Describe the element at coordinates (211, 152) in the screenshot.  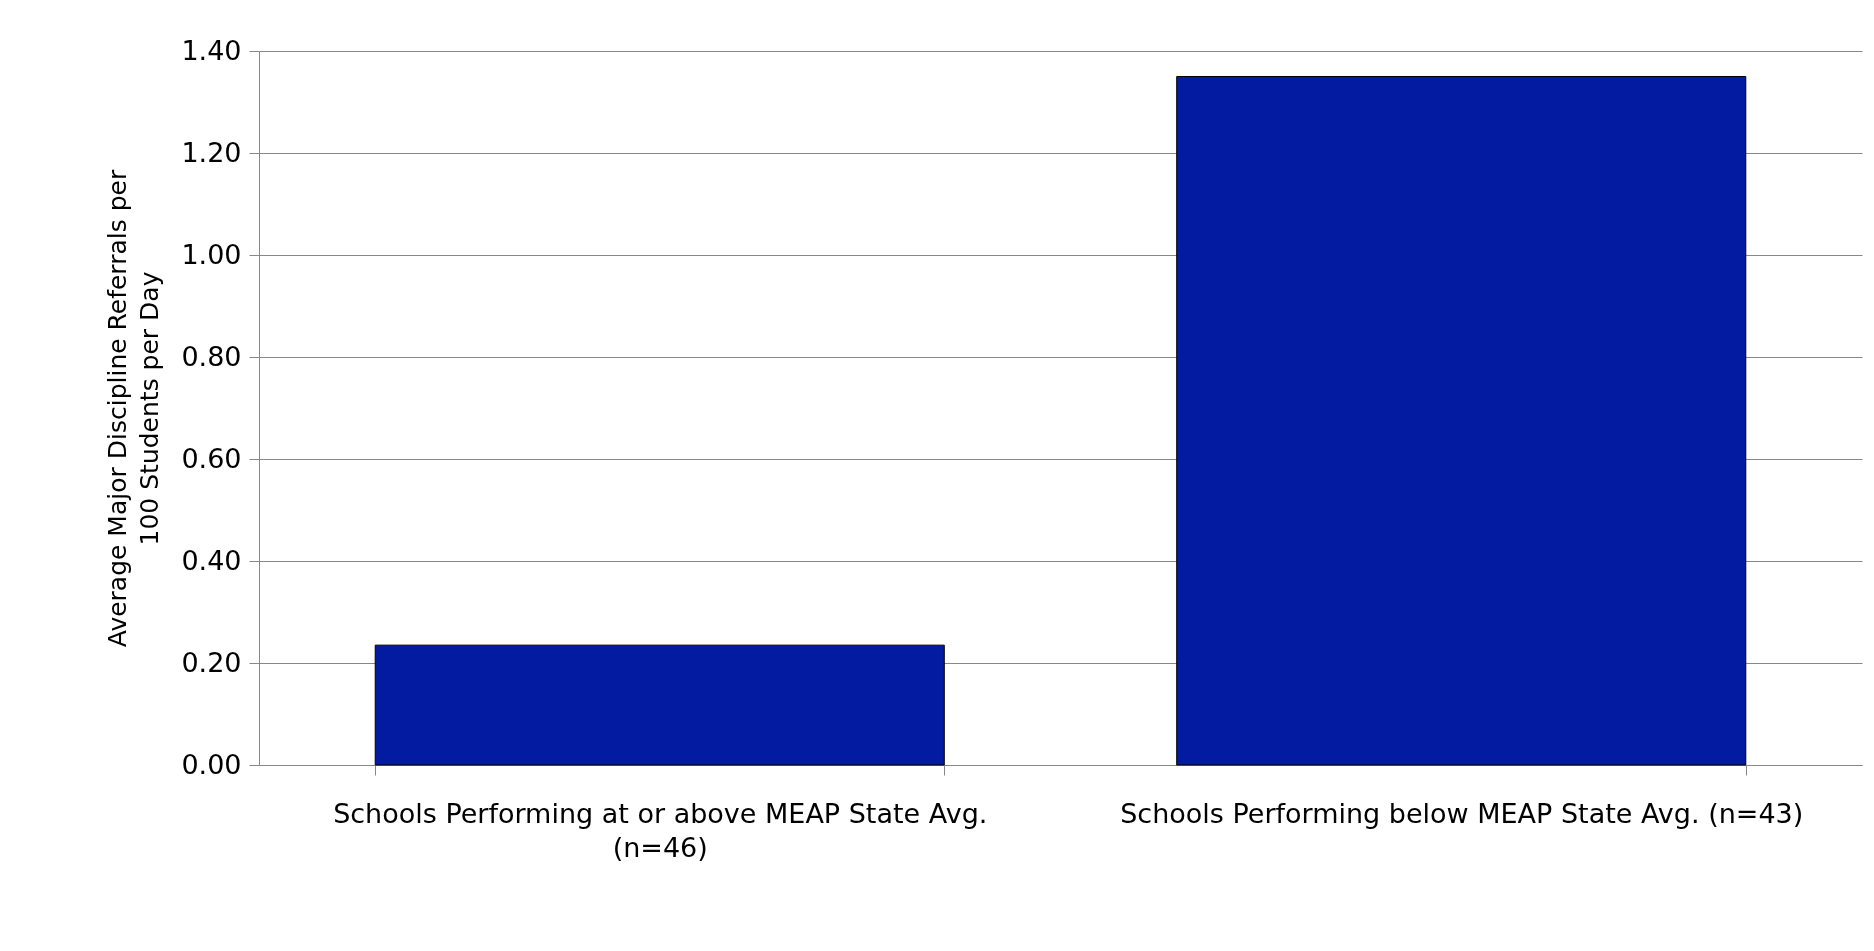
I see `y-tick-label: 1.20` at that location.